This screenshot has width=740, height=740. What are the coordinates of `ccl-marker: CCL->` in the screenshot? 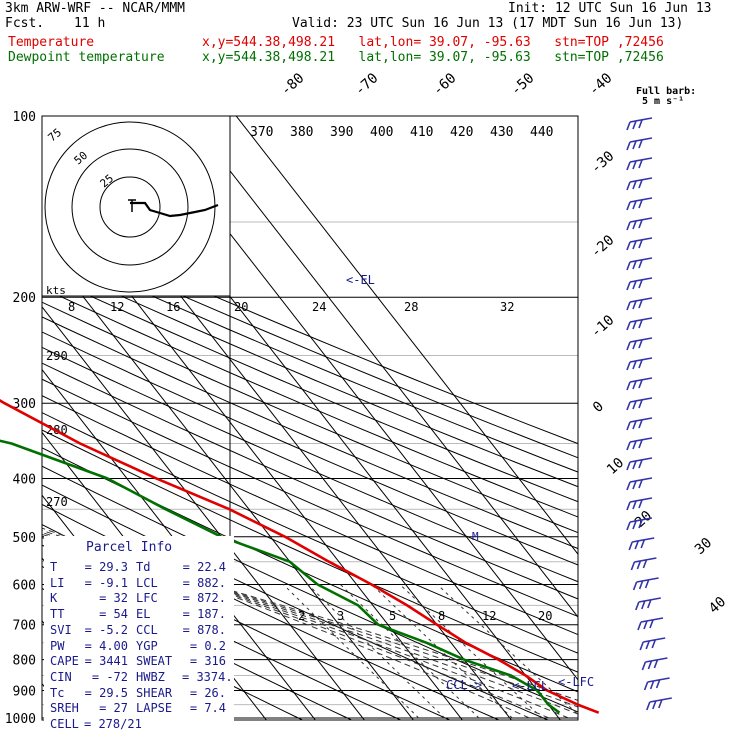 It's located at (464, 685).